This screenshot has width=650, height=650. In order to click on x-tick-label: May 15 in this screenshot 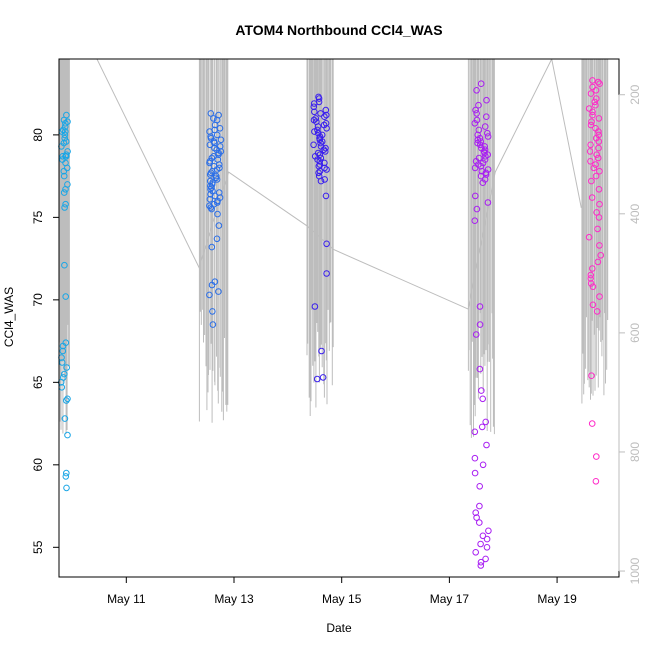, I will do `click(342, 599)`.